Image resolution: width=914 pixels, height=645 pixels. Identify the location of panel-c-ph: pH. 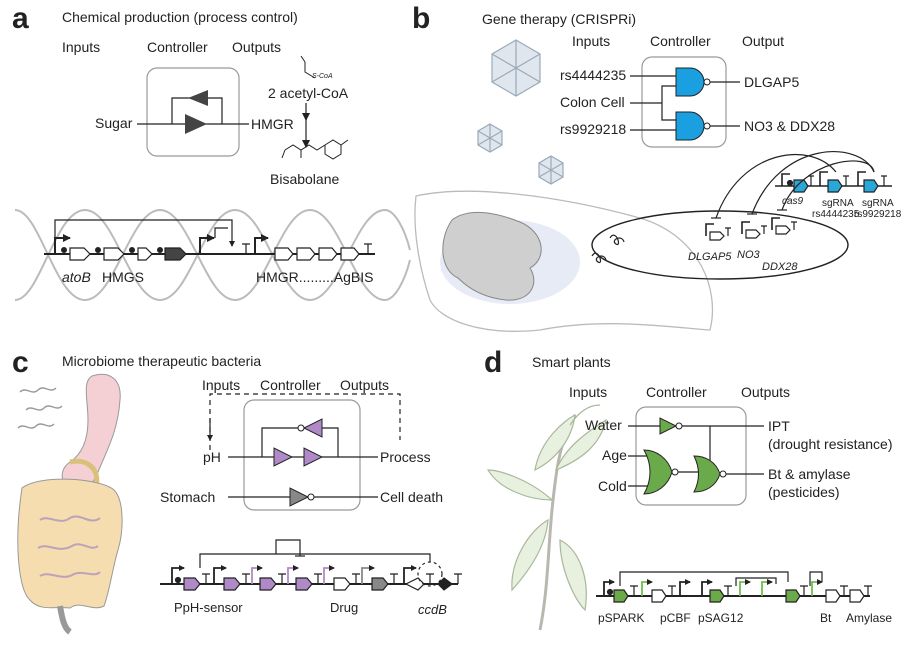
(212, 457).